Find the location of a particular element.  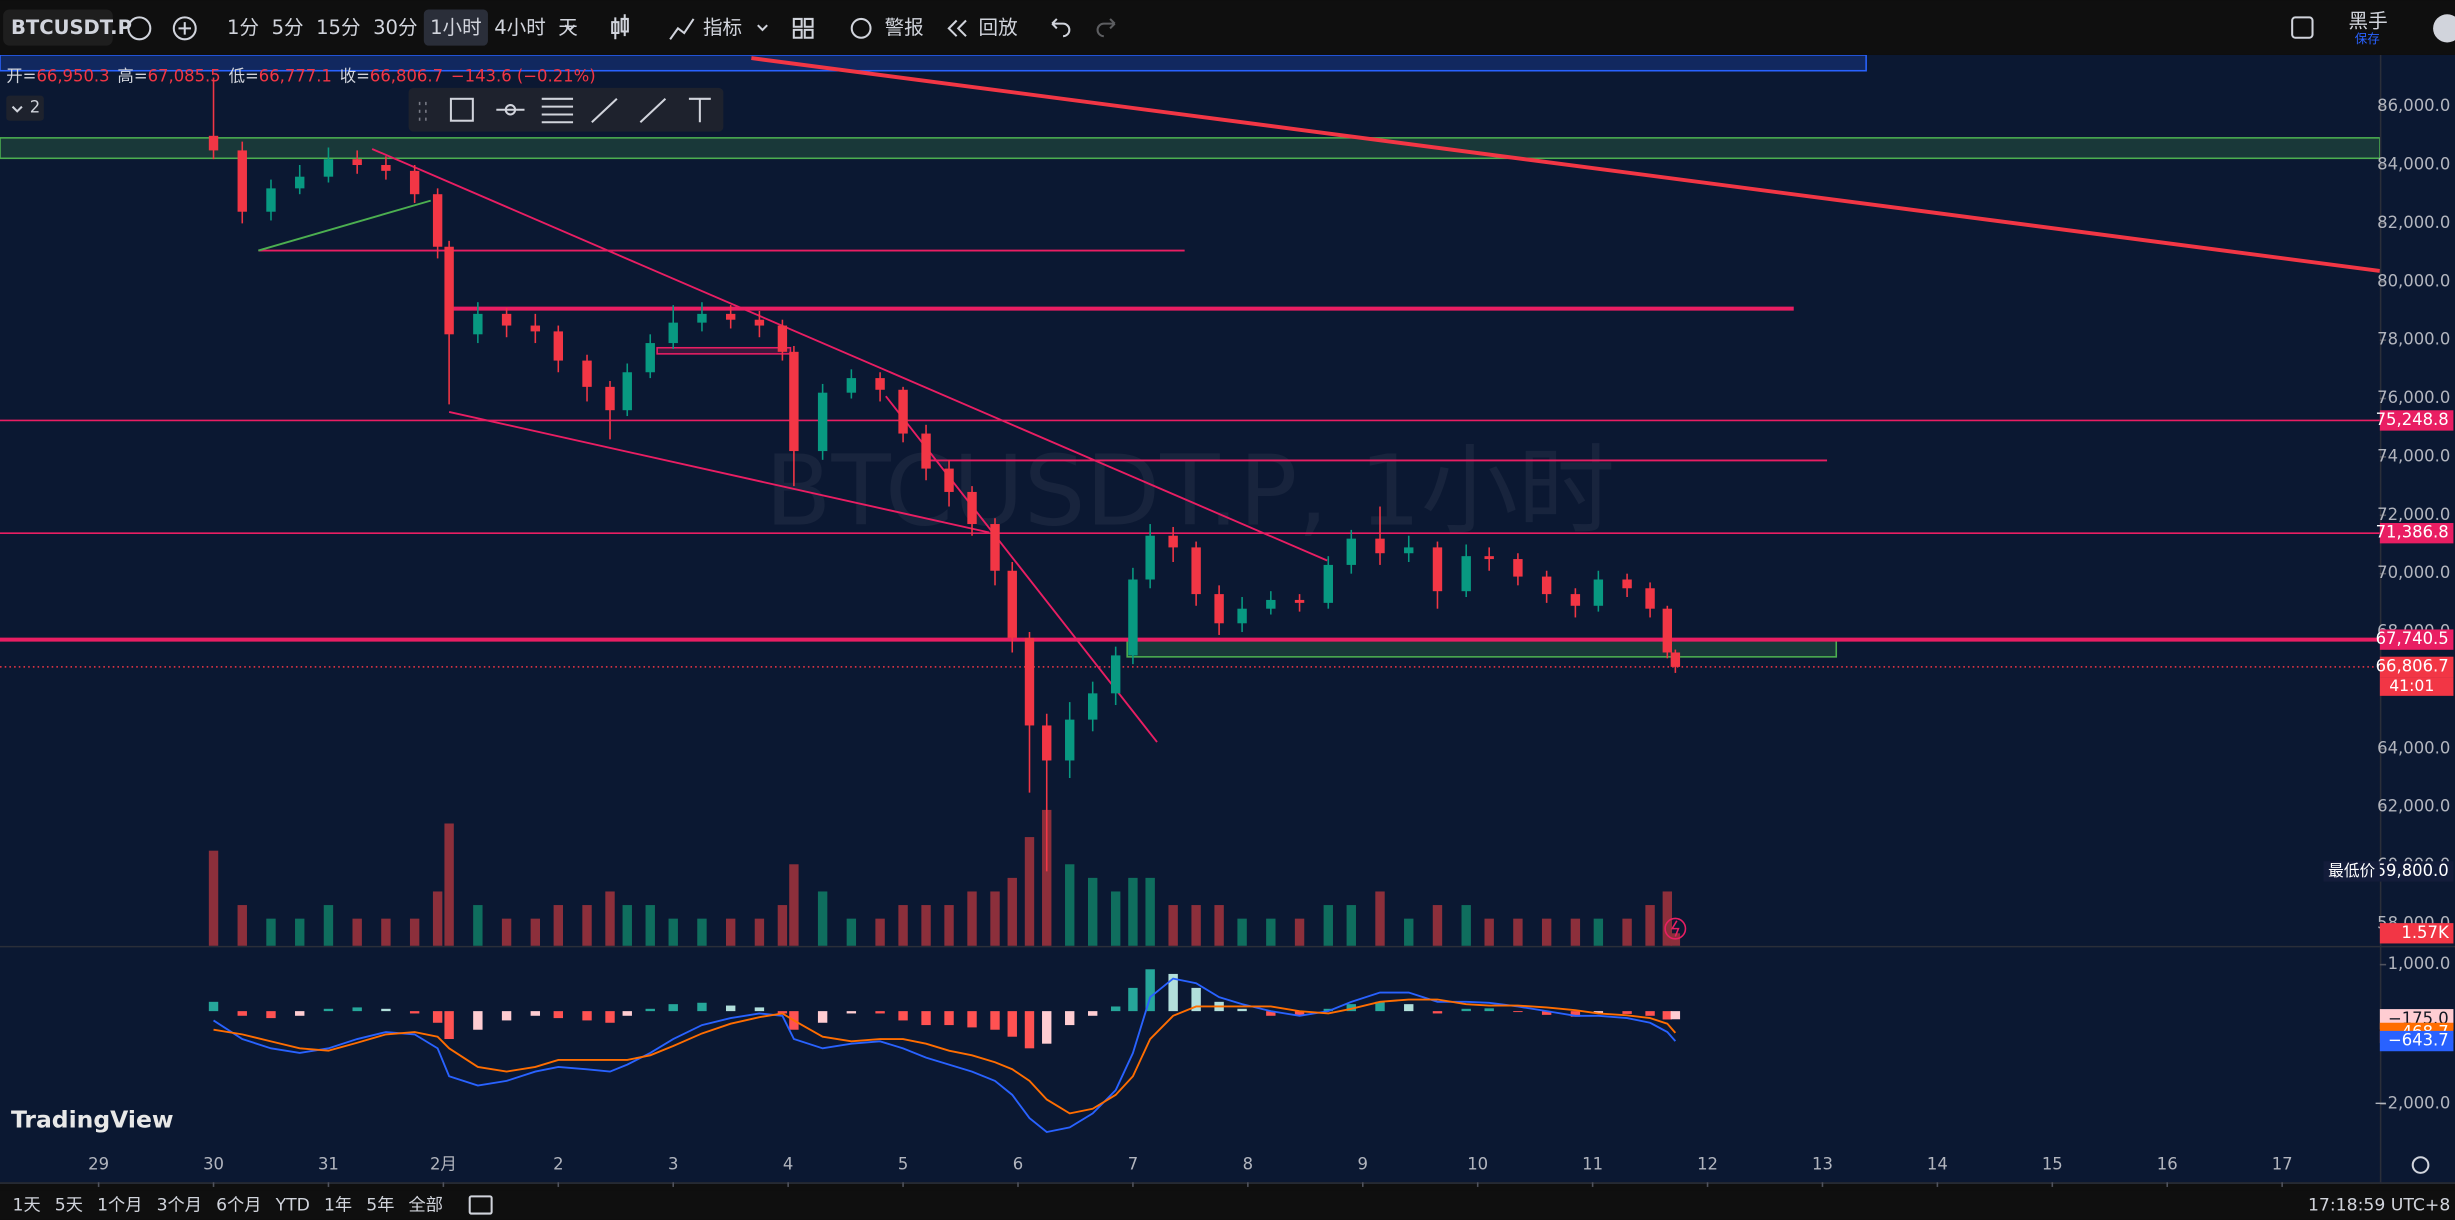

legend-value: 66,950.3 is located at coordinates (72, 75).